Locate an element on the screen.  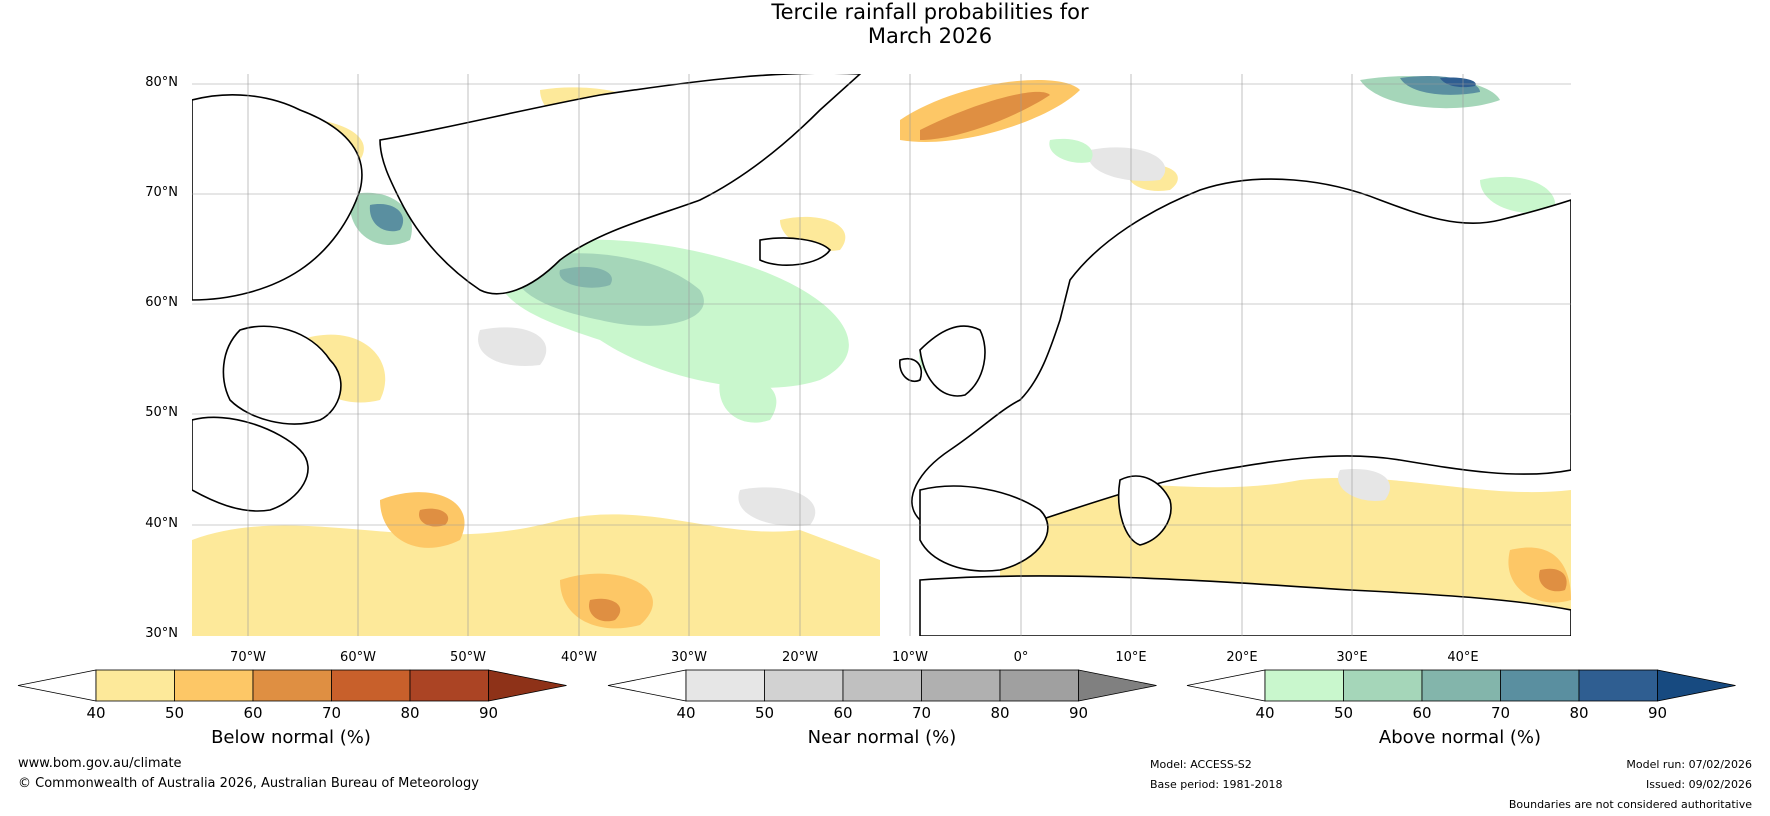
map-title-line2: March 2026 is located at coordinates (930, 36).